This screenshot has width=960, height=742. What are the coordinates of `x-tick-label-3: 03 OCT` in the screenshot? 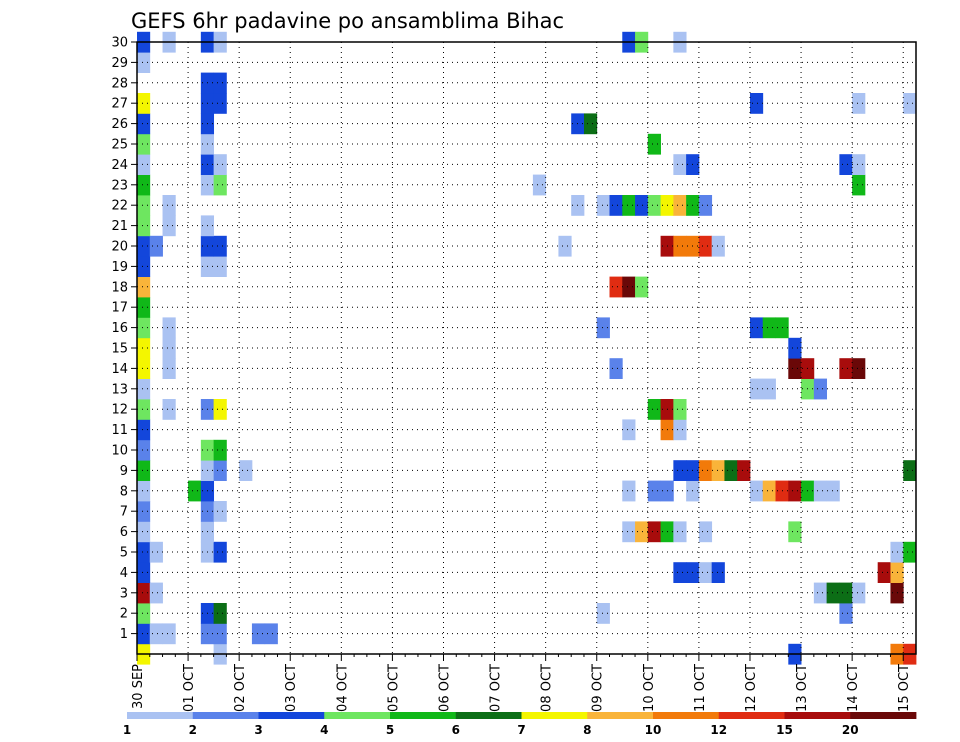 It's located at (291, 688).